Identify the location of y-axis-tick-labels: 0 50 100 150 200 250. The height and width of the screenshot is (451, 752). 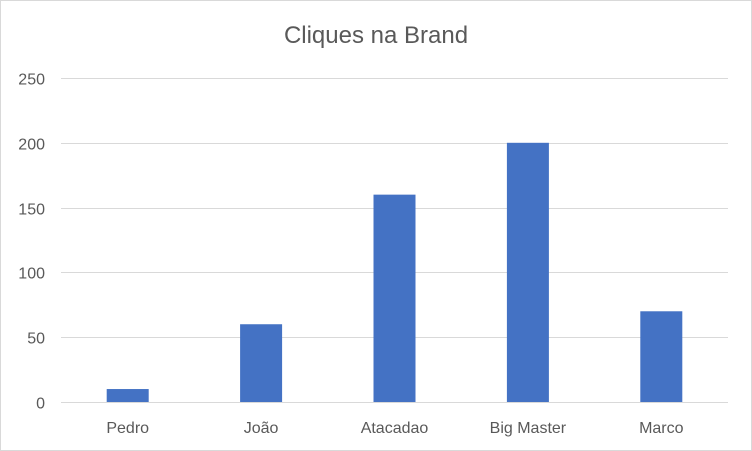
(31, 242).